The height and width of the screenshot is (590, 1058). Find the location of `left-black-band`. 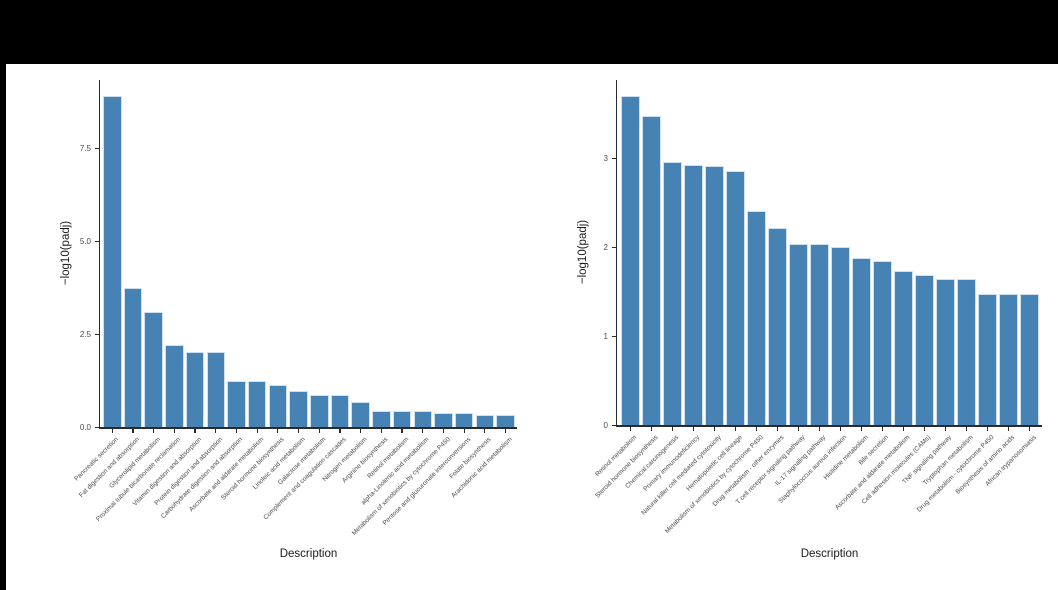

left-black-band is located at coordinates (3, 295).